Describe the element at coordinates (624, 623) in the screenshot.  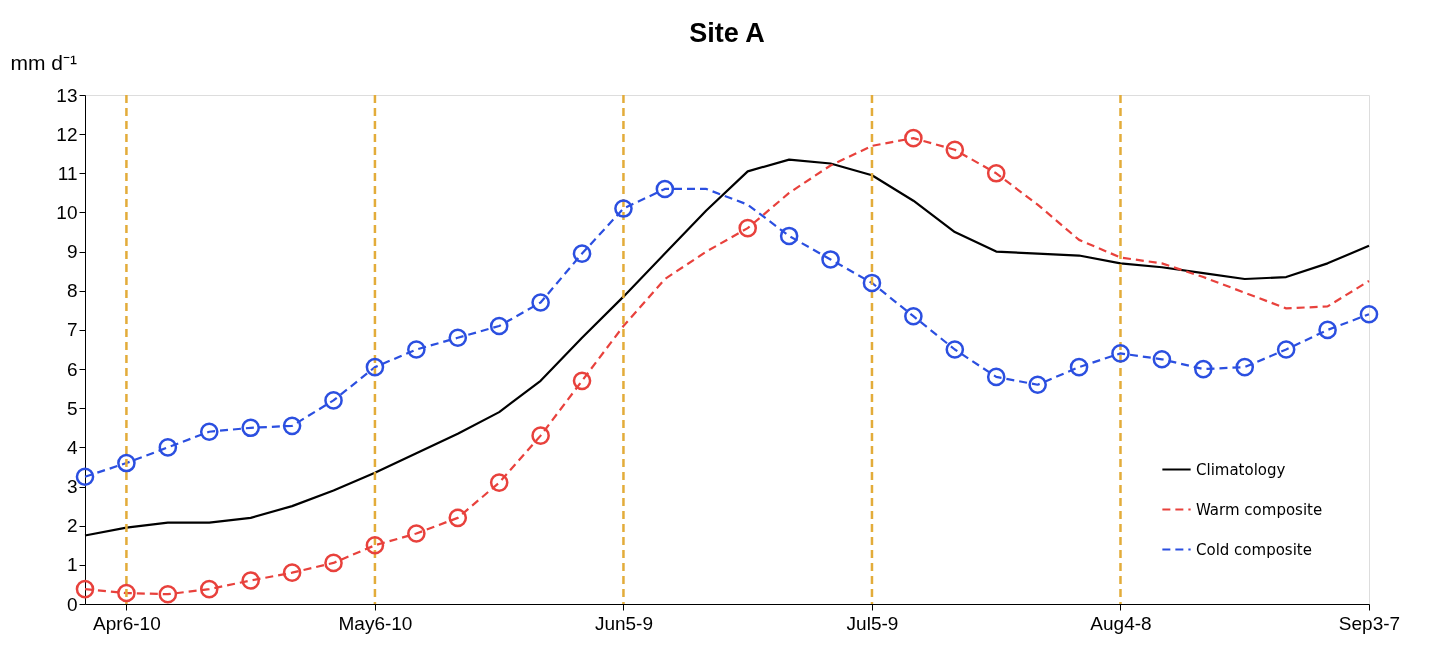
I see `x-tick-label: Jun5-9` at that location.